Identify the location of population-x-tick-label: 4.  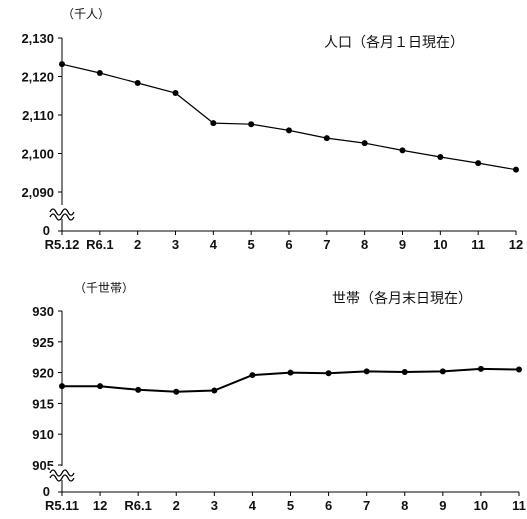
(214, 244).